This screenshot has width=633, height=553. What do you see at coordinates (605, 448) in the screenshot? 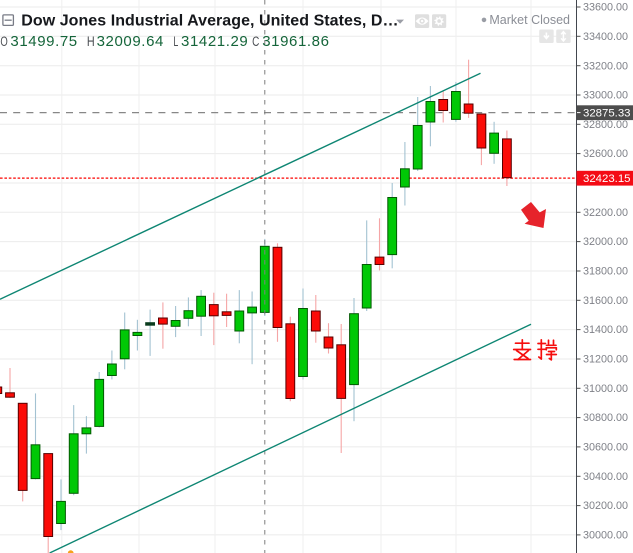
I see `svg-text: 30600.00` at bounding box center [605, 448].